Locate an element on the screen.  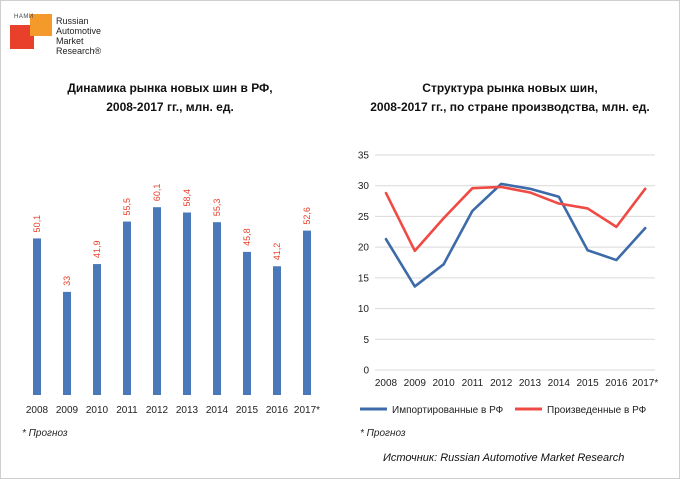
right-forecast-note: * Прогноз is located at coordinates (383, 433).